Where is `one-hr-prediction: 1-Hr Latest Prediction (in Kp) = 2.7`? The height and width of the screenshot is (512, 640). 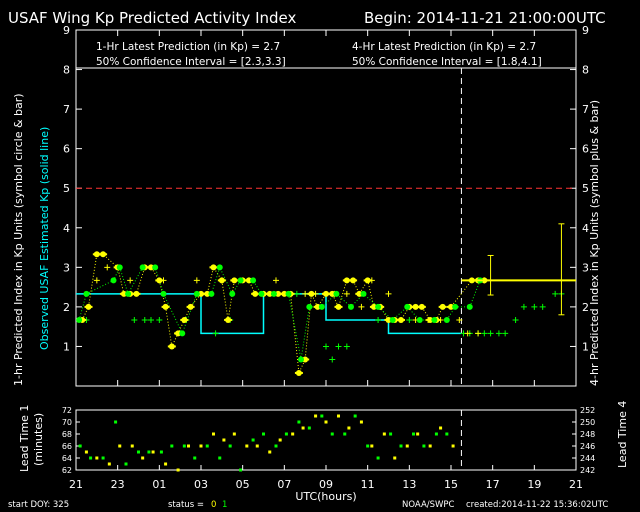
one-hr-prediction: 1-Hr Latest Prediction (in Kp) = 2.7 is located at coordinates (188, 47).